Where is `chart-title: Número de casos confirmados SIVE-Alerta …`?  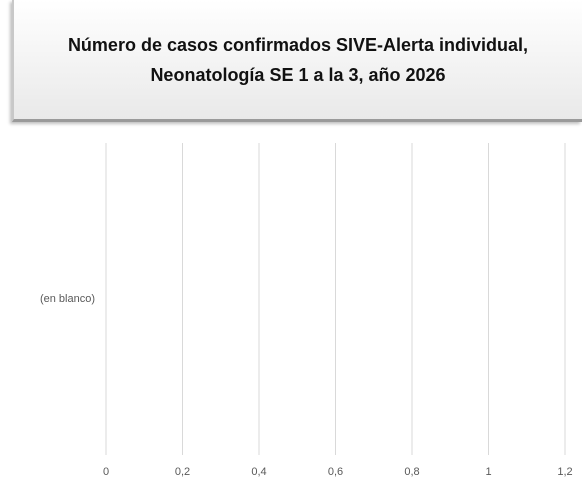
chart-title: Número de casos confirmados SIVE-Alerta … is located at coordinates (298, 59).